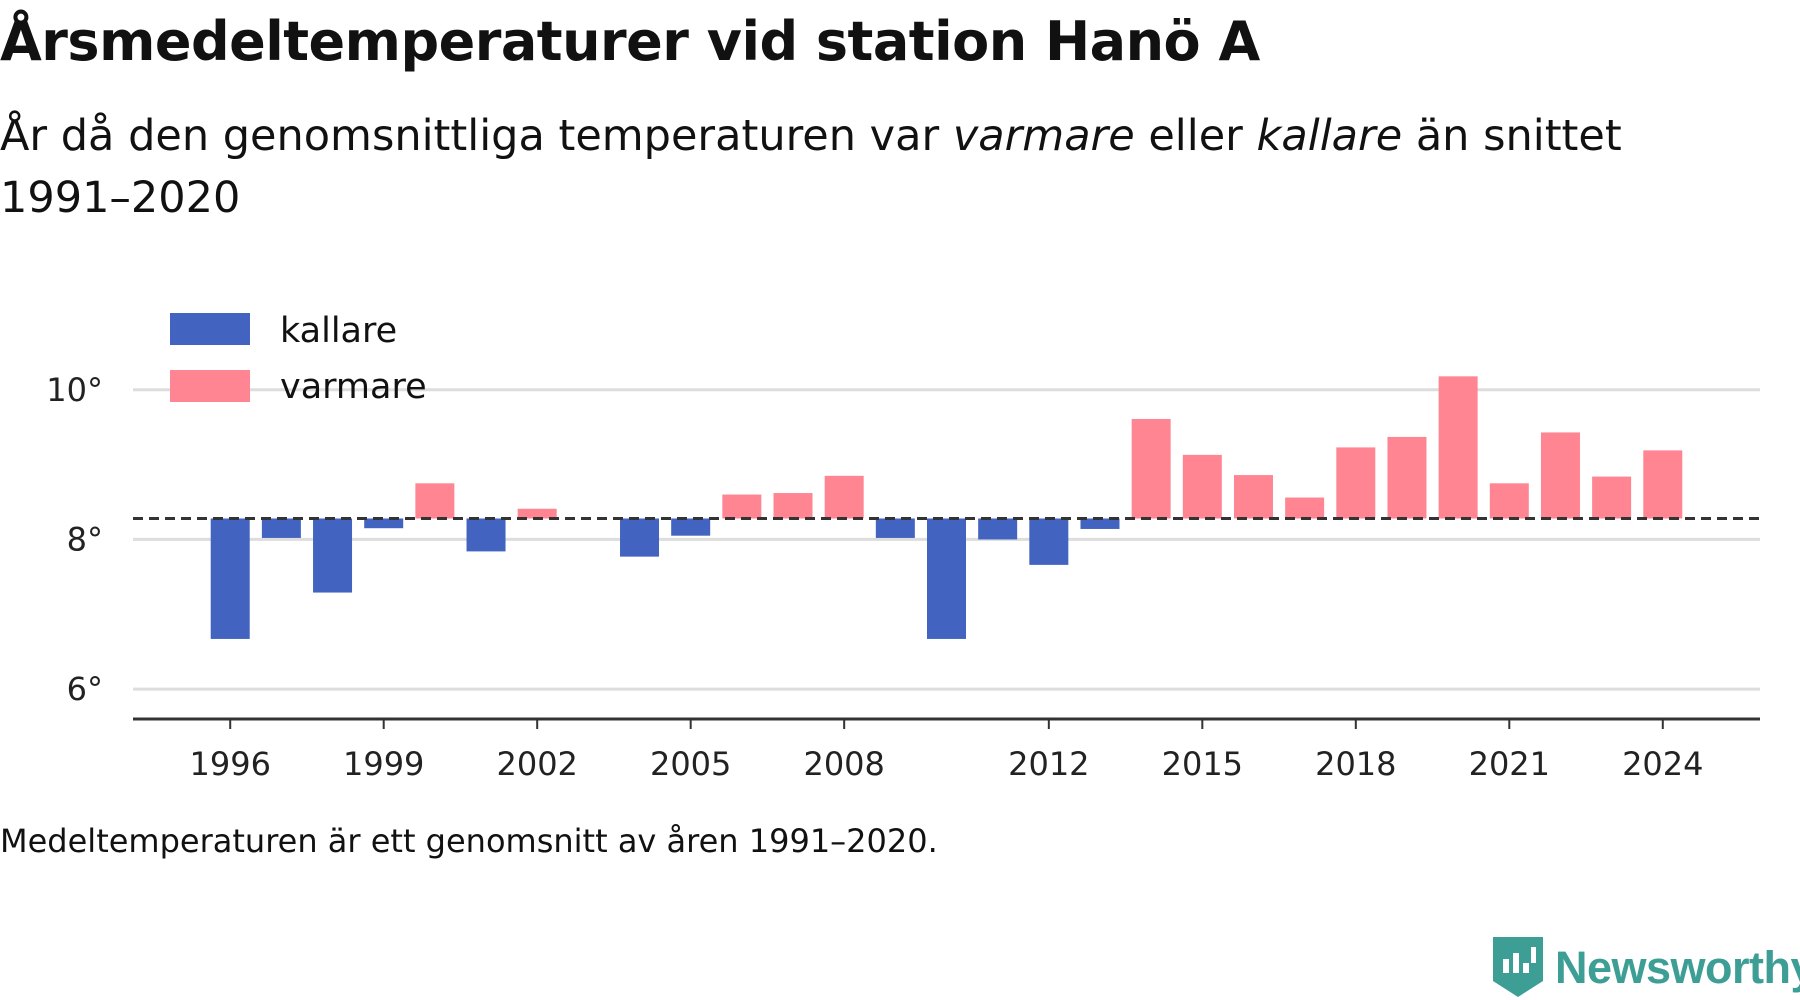 Image resolution: width=1800 pixels, height=1000 pixels. What do you see at coordinates (281, 528) in the screenshot?
I see `bar-1997` at bounding box center [281, 528].